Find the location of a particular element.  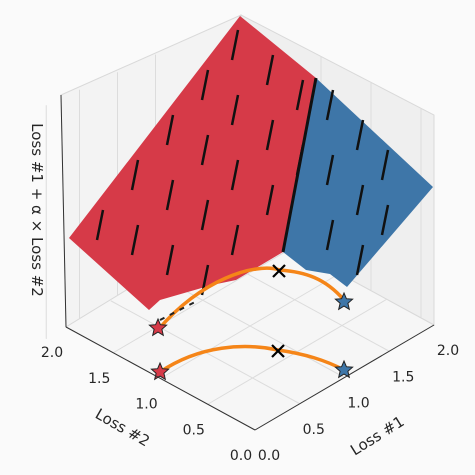

region-boundary is located at coordinates (299, 165).